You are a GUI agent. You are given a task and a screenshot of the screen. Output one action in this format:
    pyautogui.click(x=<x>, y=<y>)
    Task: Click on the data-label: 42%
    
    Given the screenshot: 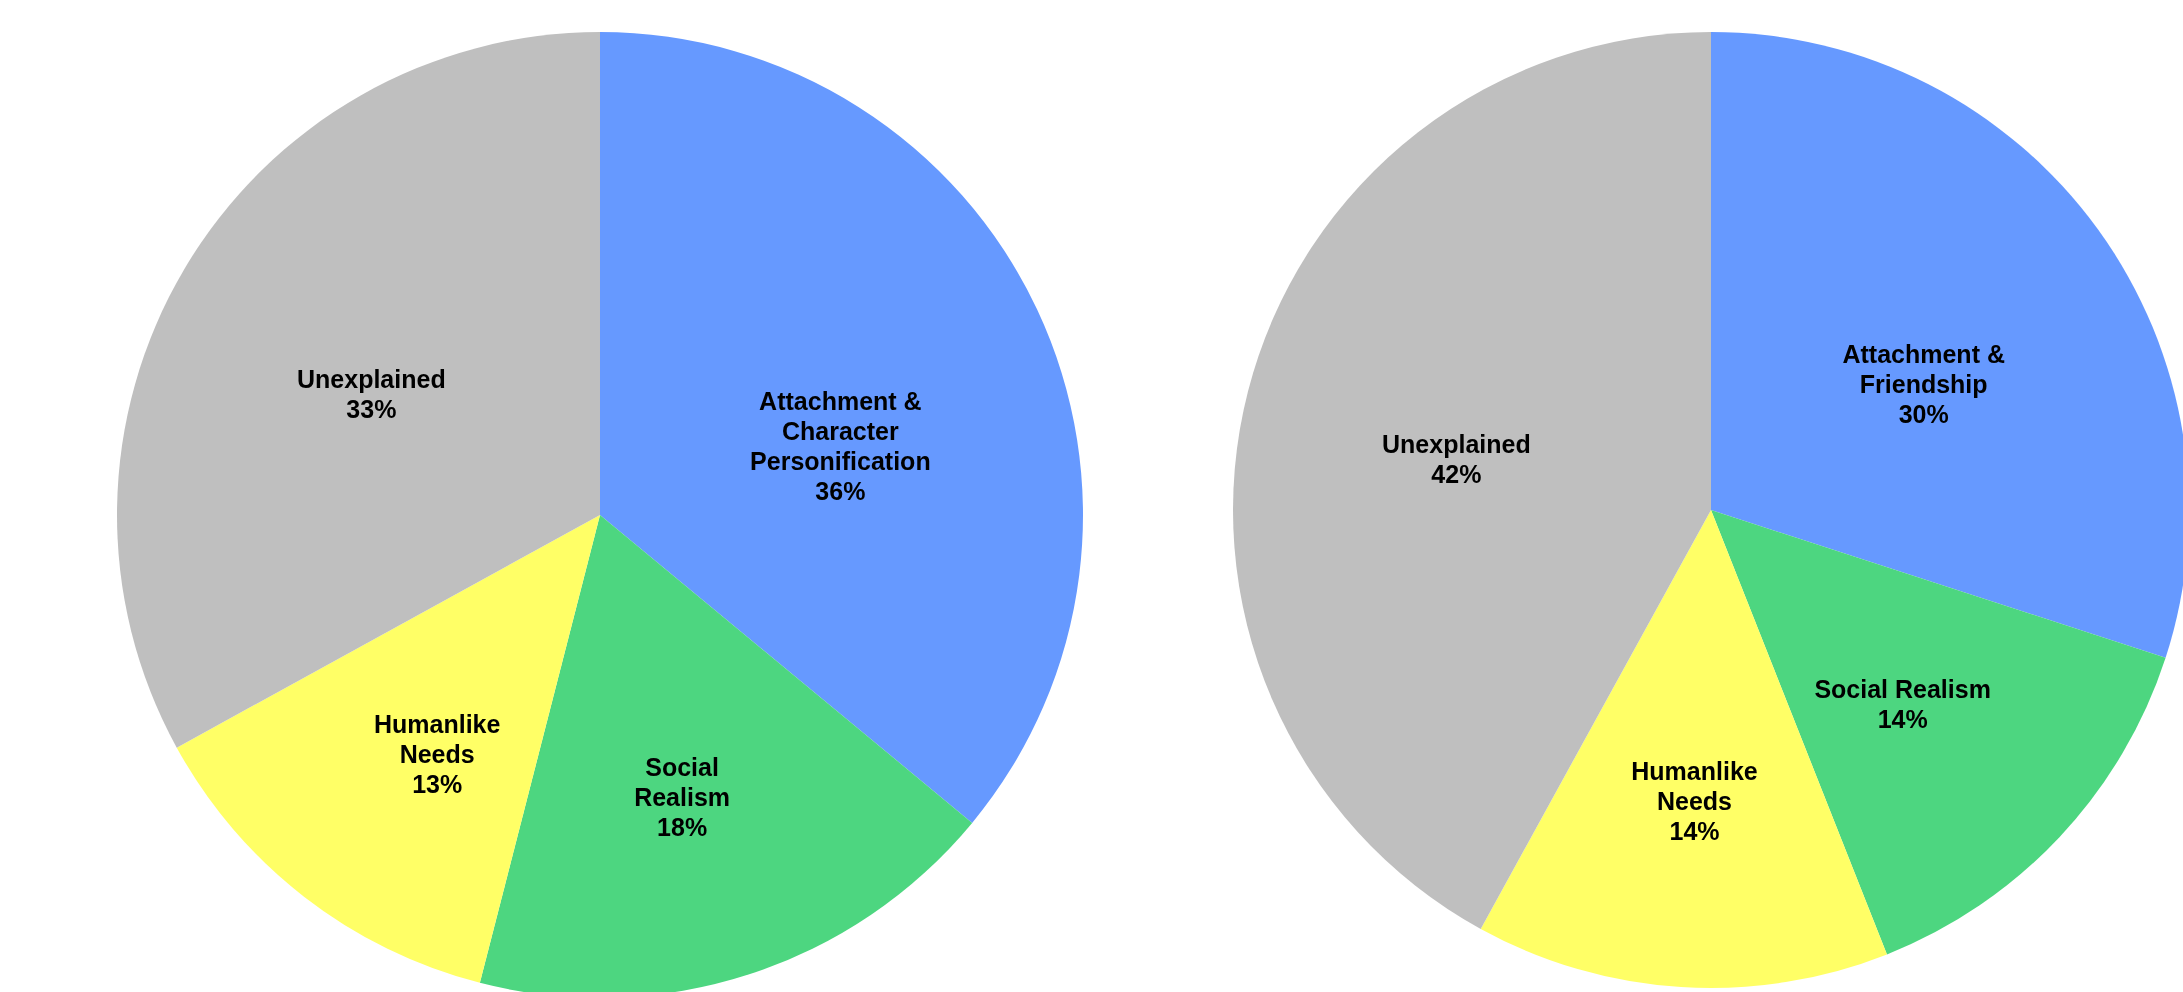 What is the action you would take?
    pyautogui.click(x=1456, y=473)
    